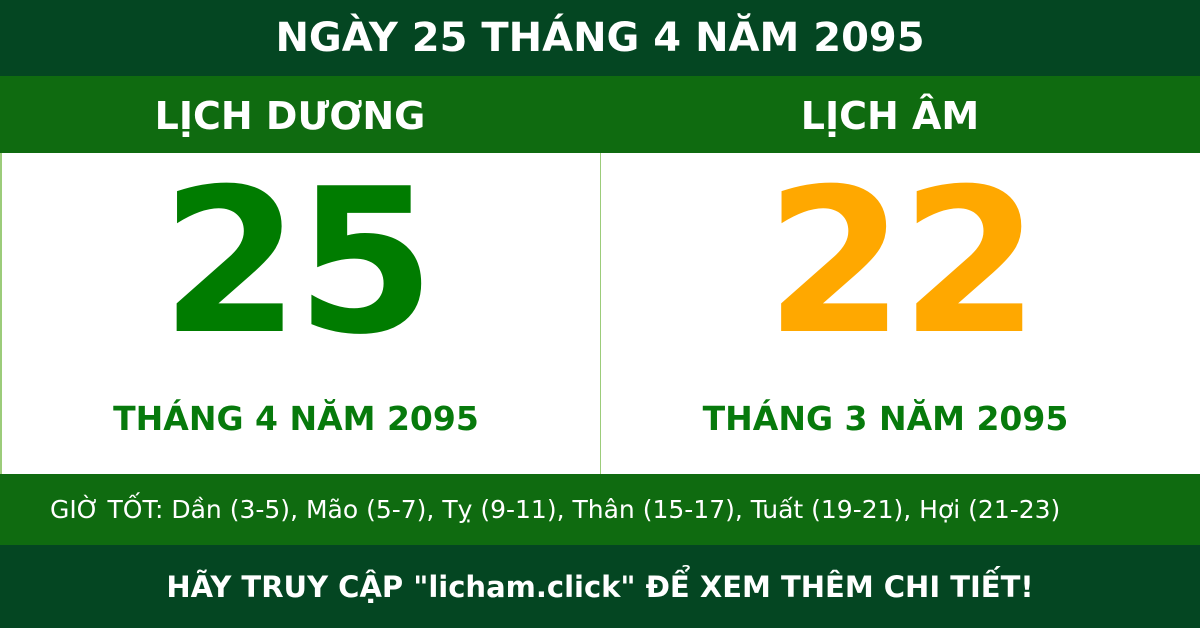  I want to click on calendar-headers: LỊCH DƯƠNG LỊCH ÂM, so click(600, 114).